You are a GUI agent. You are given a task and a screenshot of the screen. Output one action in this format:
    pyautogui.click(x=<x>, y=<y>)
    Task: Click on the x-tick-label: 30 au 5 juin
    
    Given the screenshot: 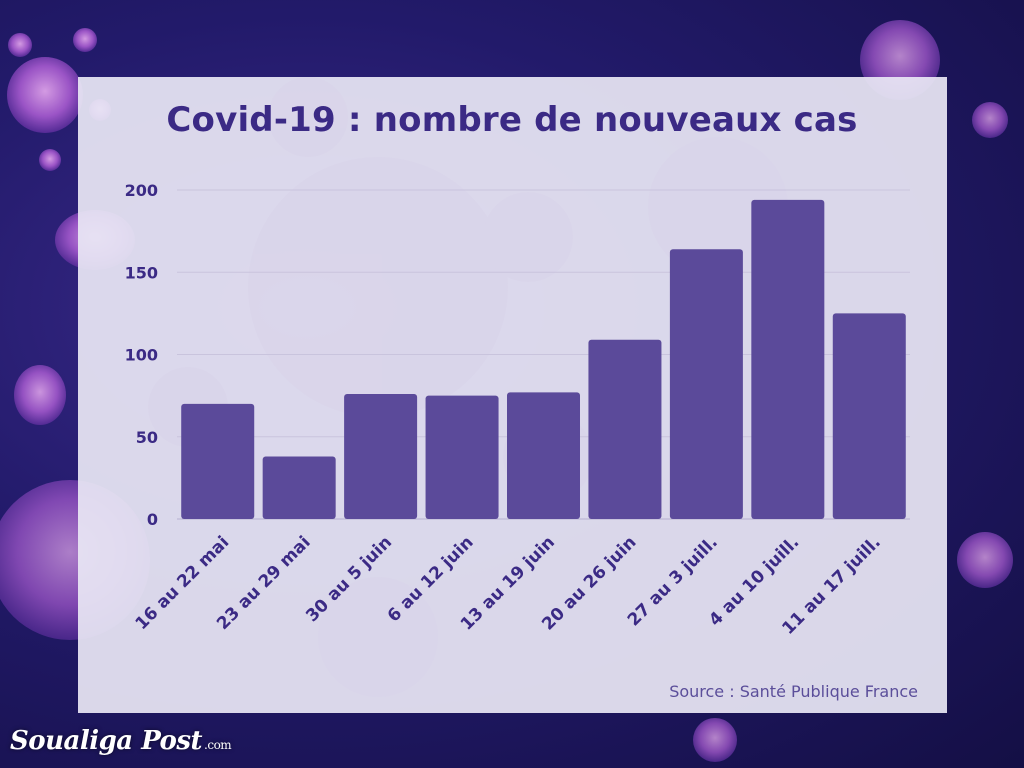 What is the action you would take?
    pyautogui.click(x=349, y=579)
    